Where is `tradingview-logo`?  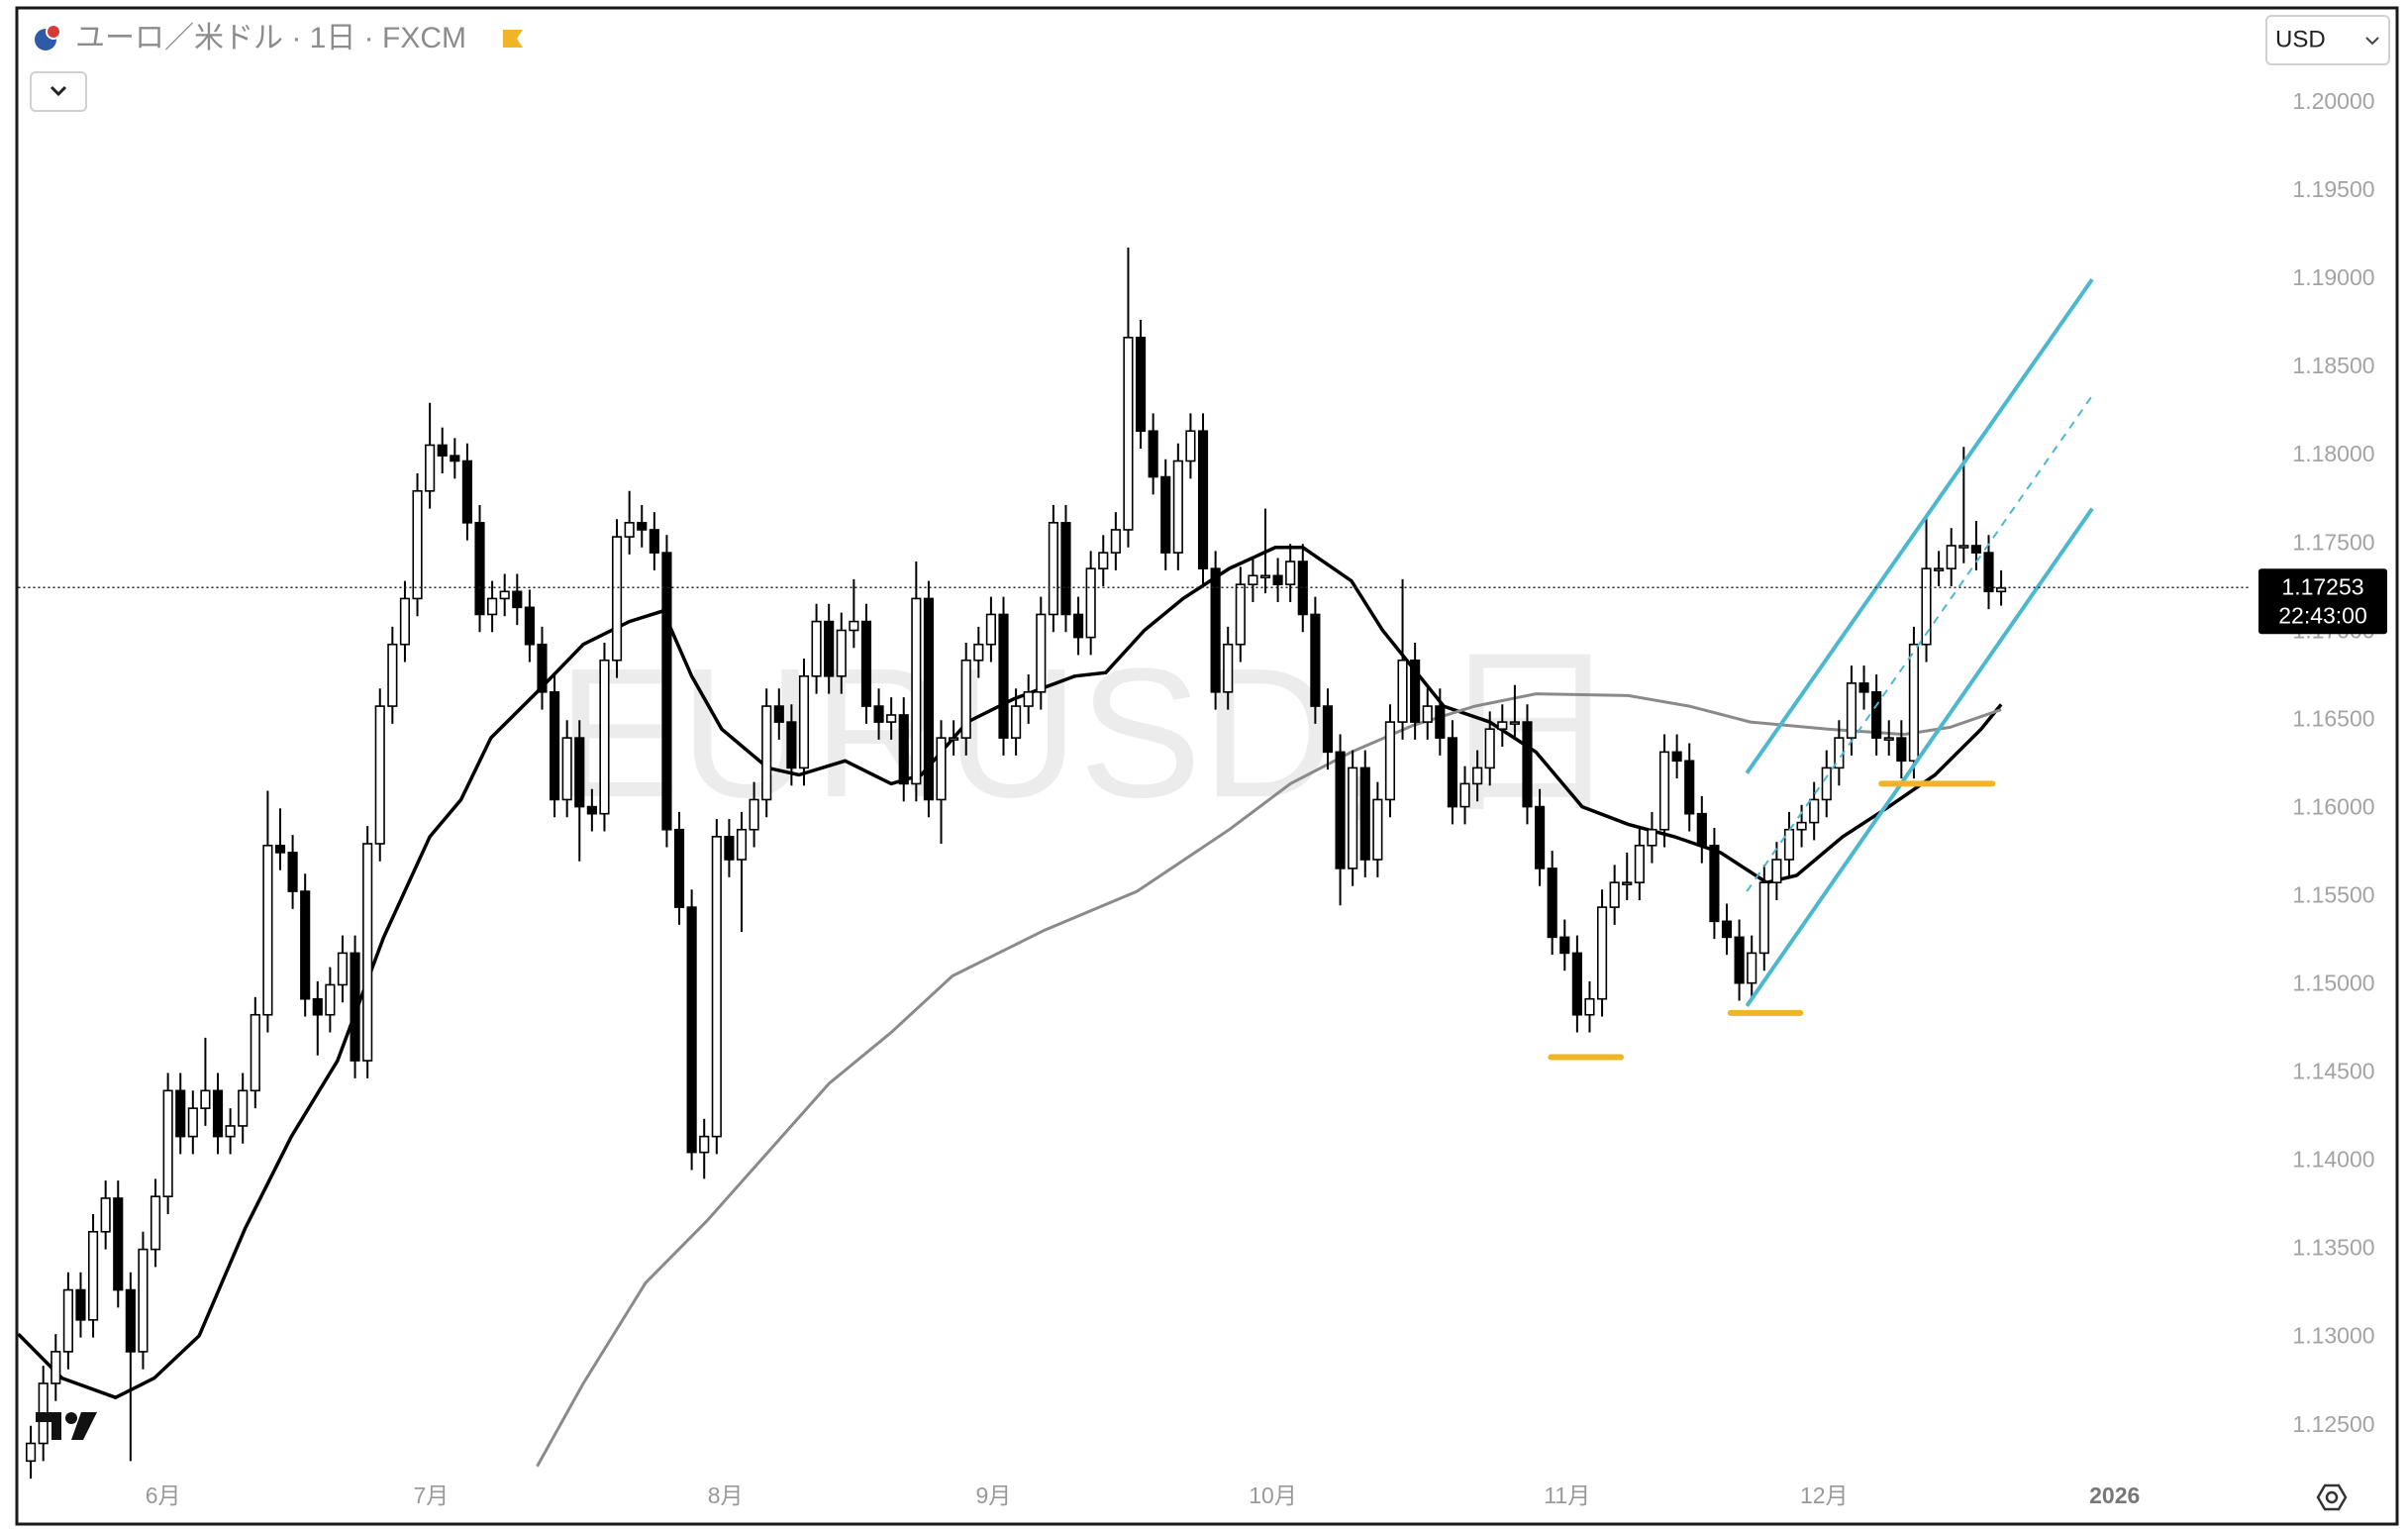
tradingview-logo is located at coordinates (66, 1426).